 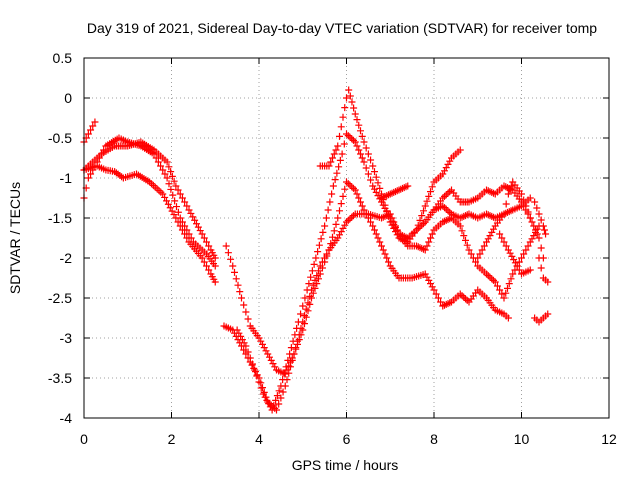 I want to click on series-track-k, so click(x=504, y=220).